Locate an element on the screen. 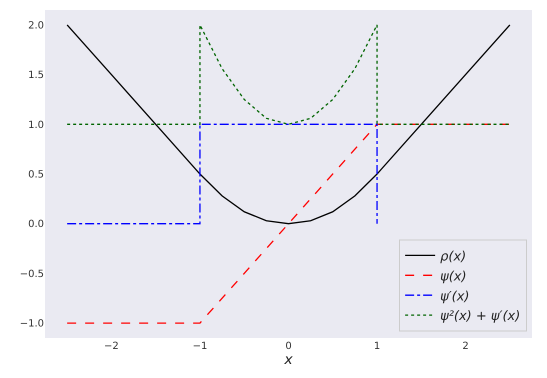  x-tick-label: 2 is located at coordinates (465, 346).